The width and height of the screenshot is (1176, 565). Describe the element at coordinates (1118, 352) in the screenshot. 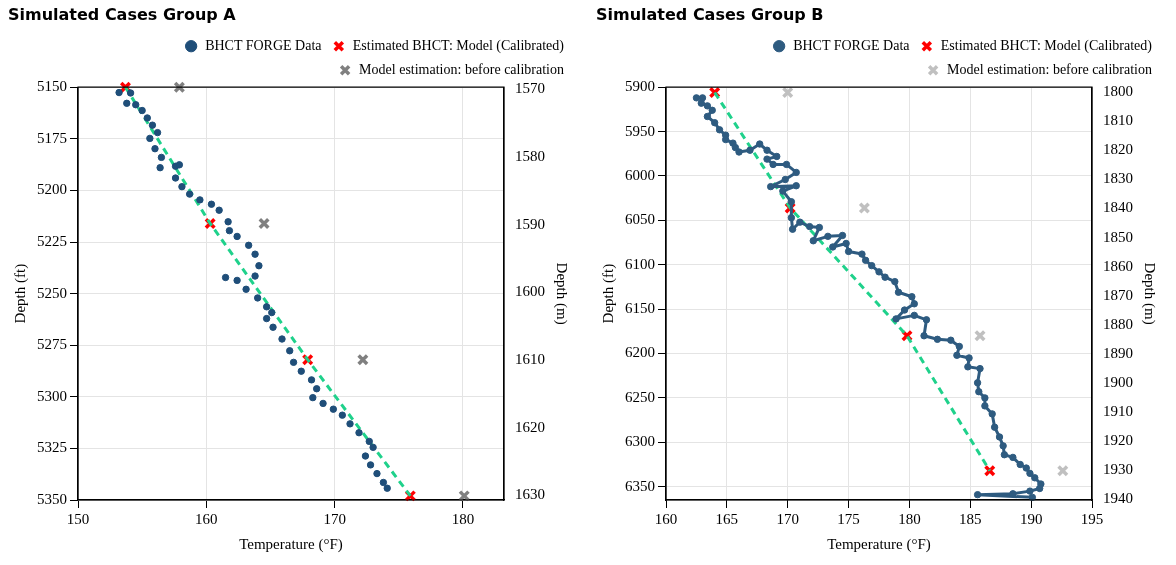

I see `y2-tick-label: 1890` at that location.